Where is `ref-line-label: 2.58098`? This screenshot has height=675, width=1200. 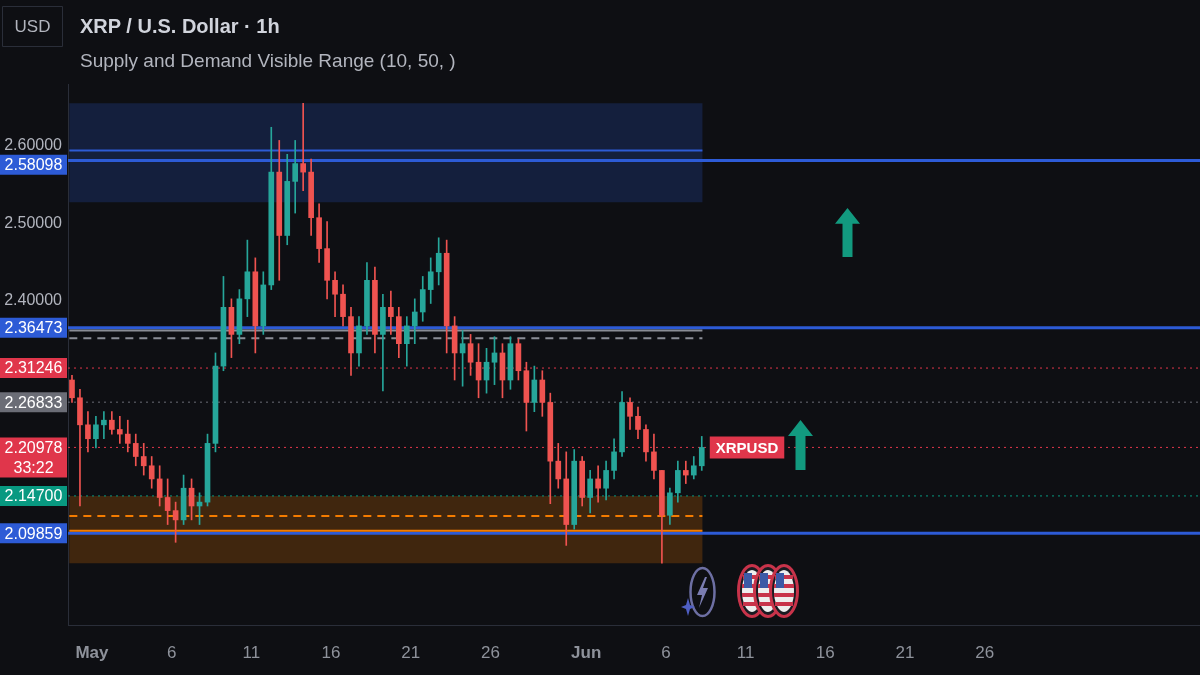
ref-line-label: 2.58098 is located at coordinates (33, 165).